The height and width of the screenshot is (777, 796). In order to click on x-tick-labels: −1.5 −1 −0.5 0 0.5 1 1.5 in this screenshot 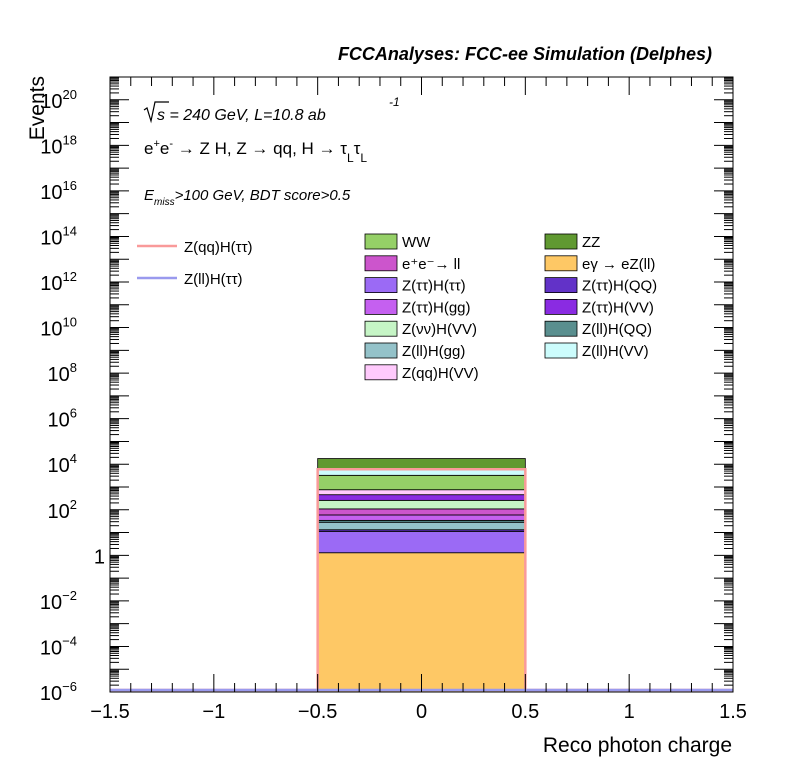, I will do `click(418, 712)`.